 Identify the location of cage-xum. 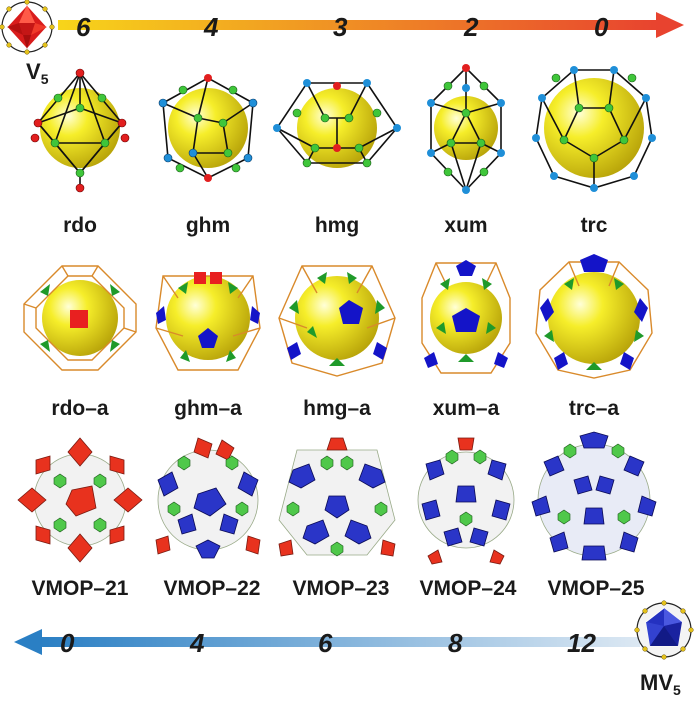
(466, 129).